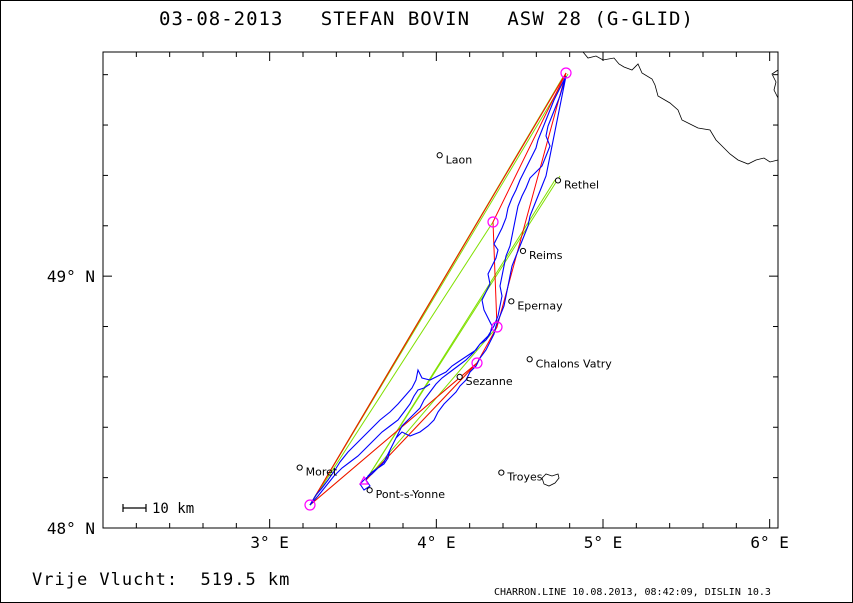 This screenshot has width=853, height=603. What do you see at coordinates (574, 363) in the screenshot?
I see `city-label: Chalons Vatry` at bounding box center [574, 363].